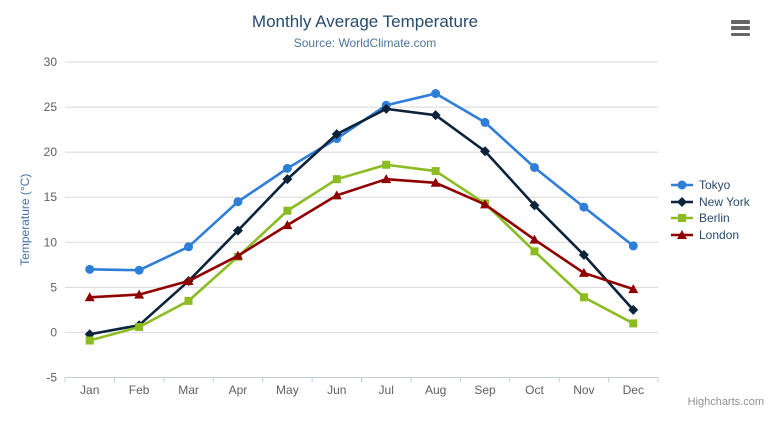  What do you see at coordinates (386, 390) in the screenshot?
I see `x-axis-tick-label: Jul` at bounding box center [386, 390].